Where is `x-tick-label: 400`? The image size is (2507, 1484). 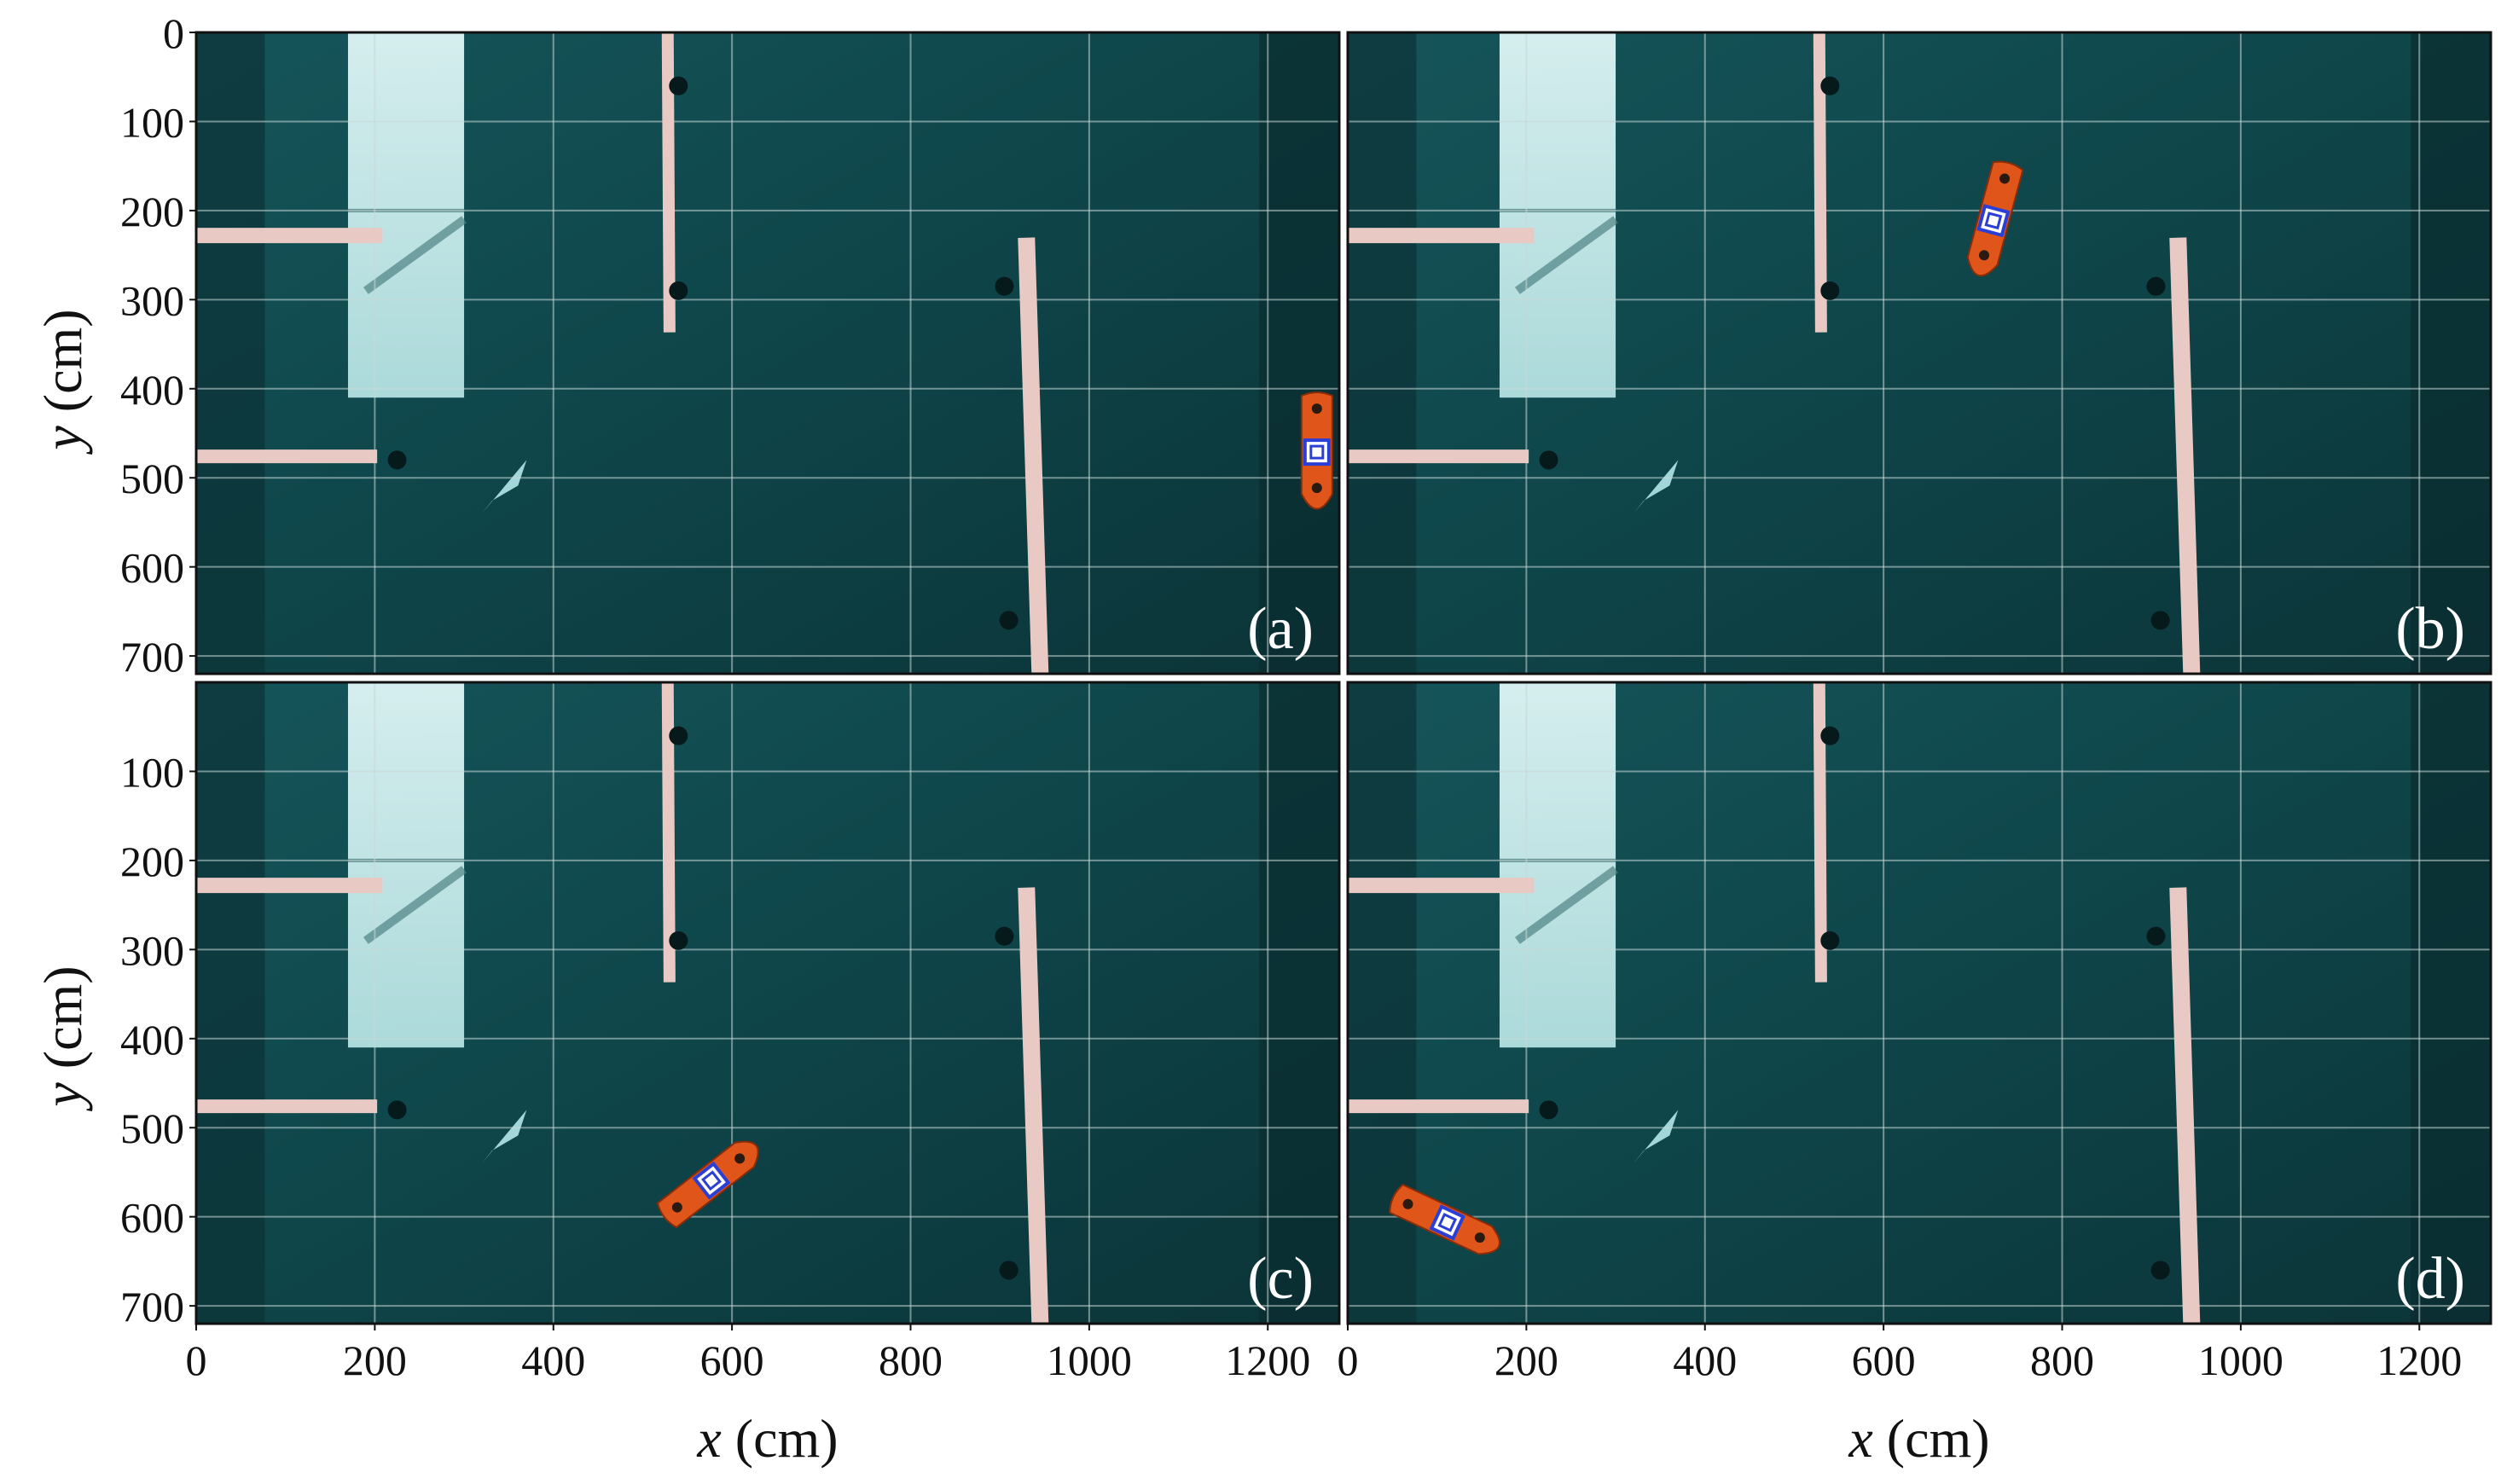
x-tick-label: 400 is located at coordinates (1705, 1360).